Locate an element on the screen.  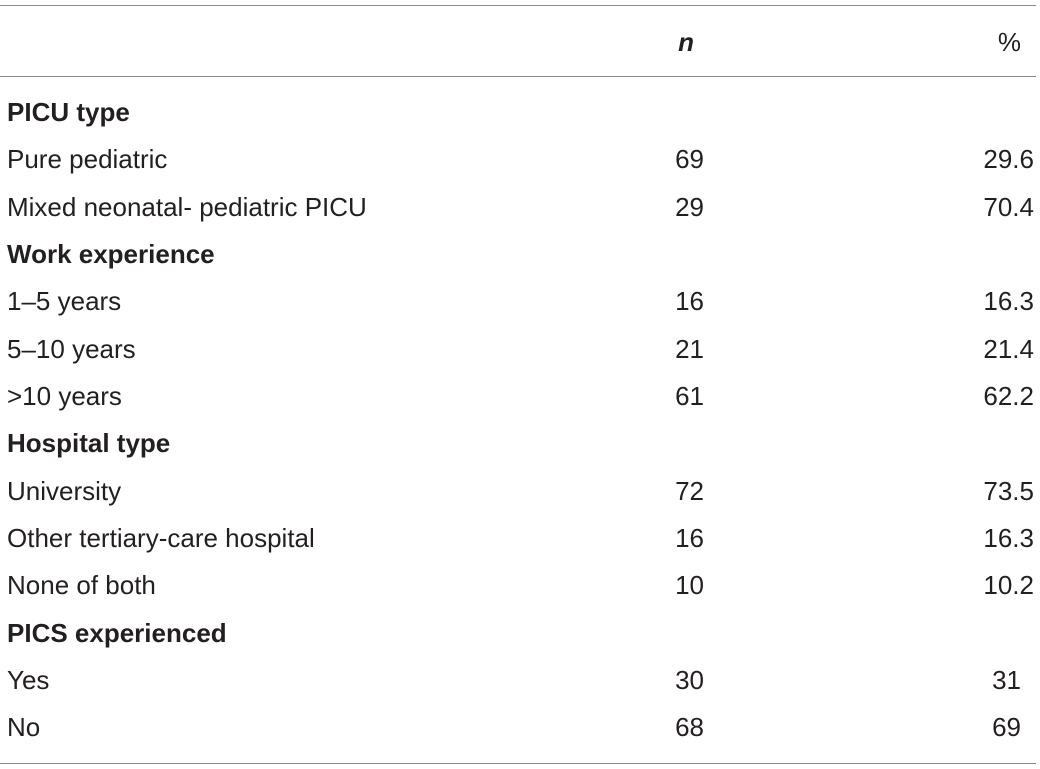
table-row: None of both 10 10.2 is located at coordinates (520, 585).